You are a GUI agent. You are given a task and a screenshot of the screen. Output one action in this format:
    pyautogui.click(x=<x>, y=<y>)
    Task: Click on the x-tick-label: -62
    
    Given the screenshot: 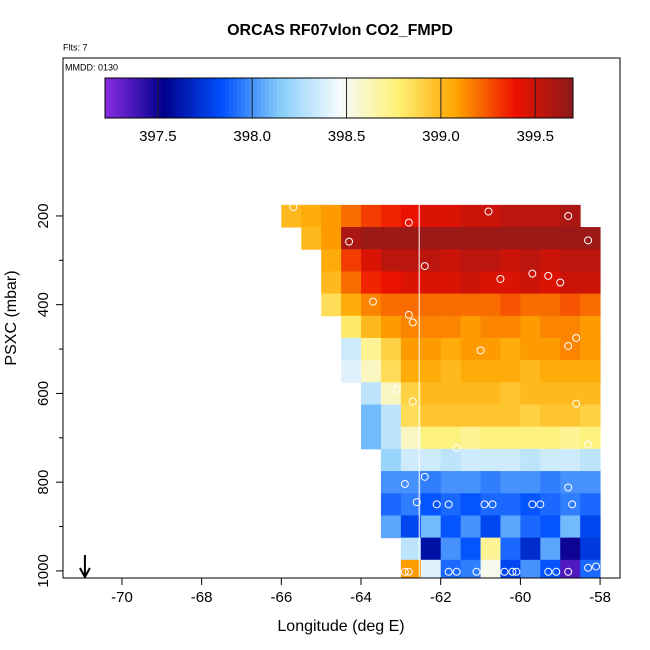 What is the action you would take?
    pyautogui.click(x=441, y=597)
    